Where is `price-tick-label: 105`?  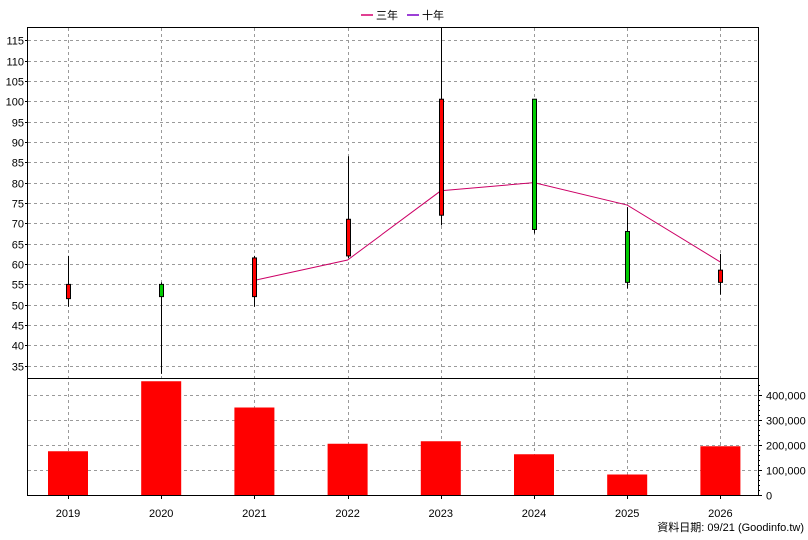 price-tick-label: 105 is located at coordinates (15, 83).